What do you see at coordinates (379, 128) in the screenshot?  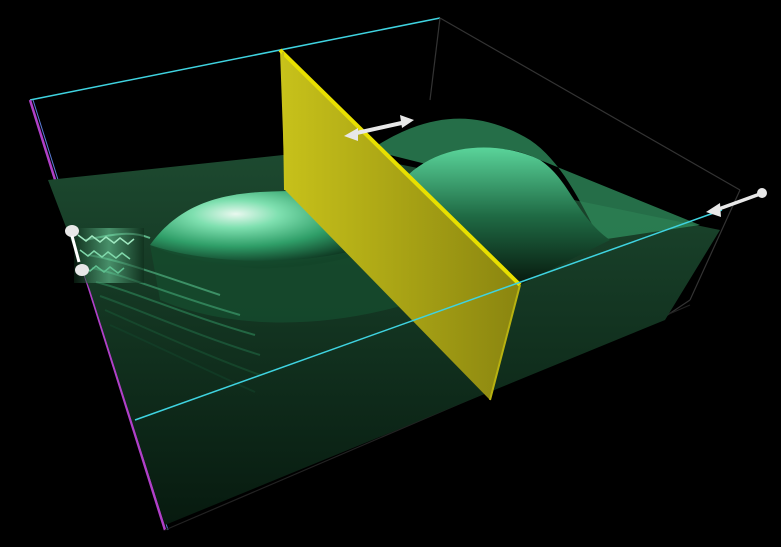 I see `barrier-drag-handle` at bounding box center [379, 128].